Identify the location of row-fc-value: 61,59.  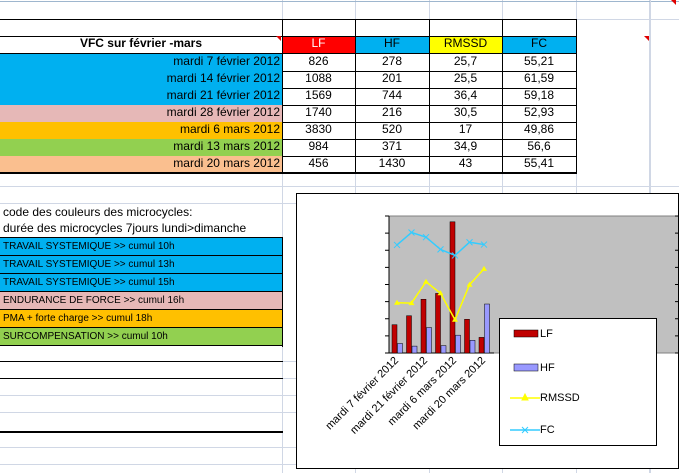
(539, 78).